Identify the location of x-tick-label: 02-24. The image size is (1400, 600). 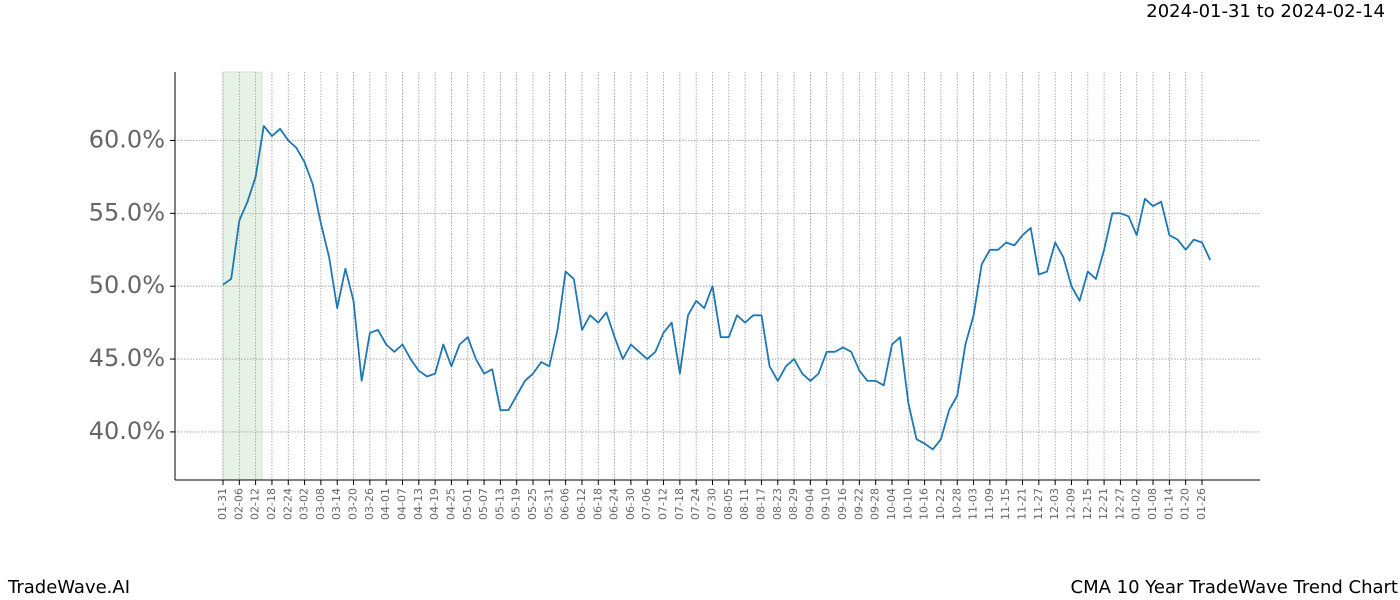
(287, 504).